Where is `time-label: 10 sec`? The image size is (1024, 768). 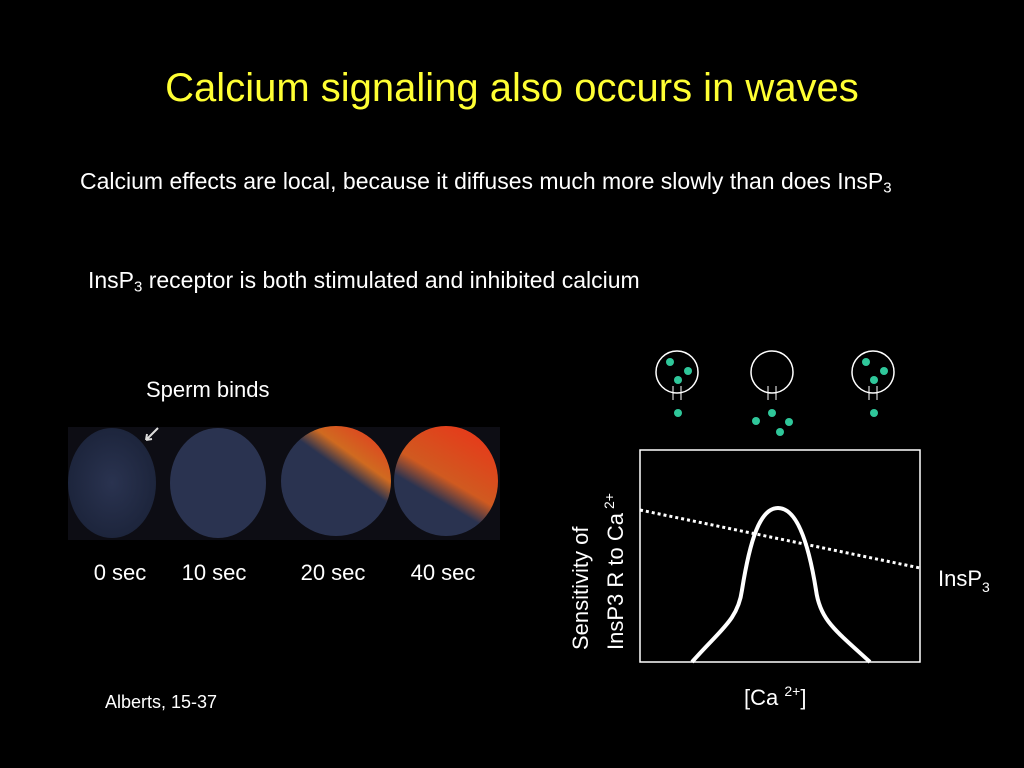
time-label: 10 sec is located at coordinates (214, 572).